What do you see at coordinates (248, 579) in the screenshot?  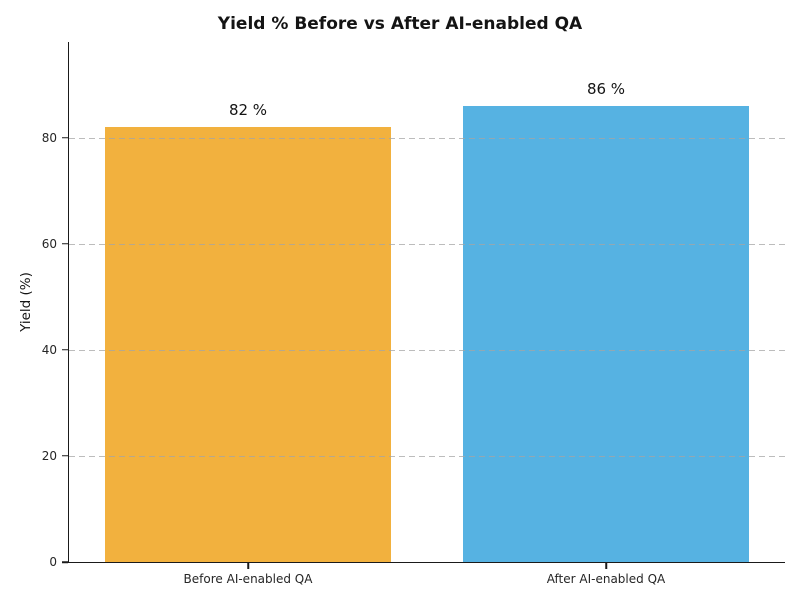 I see `x-tick-label-0: Before AI-enabled QA` at bounding box center [248, 579].